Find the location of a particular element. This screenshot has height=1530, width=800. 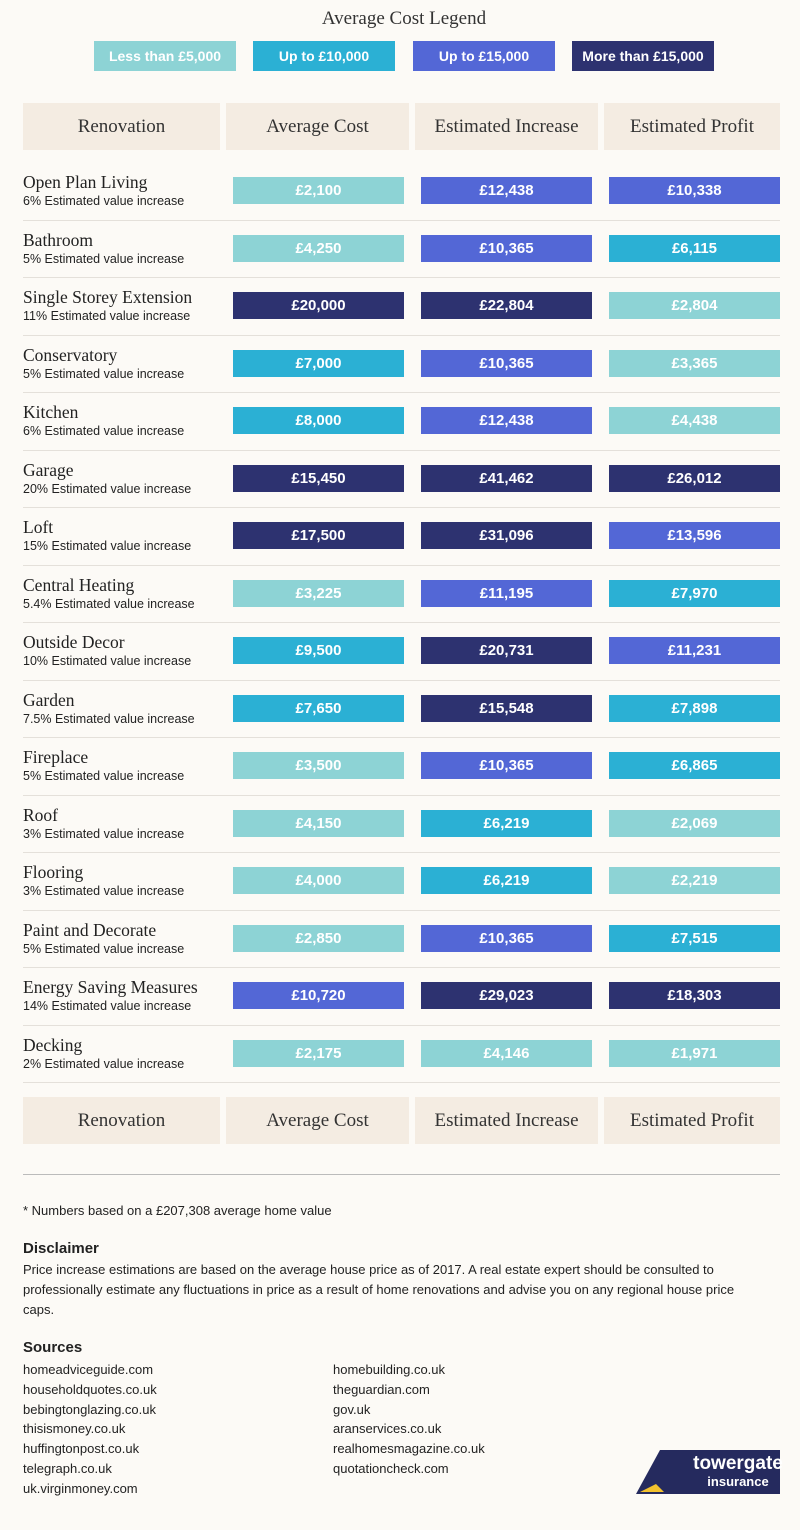

logo: towergate insurance is located at coordinates (709, 1472).